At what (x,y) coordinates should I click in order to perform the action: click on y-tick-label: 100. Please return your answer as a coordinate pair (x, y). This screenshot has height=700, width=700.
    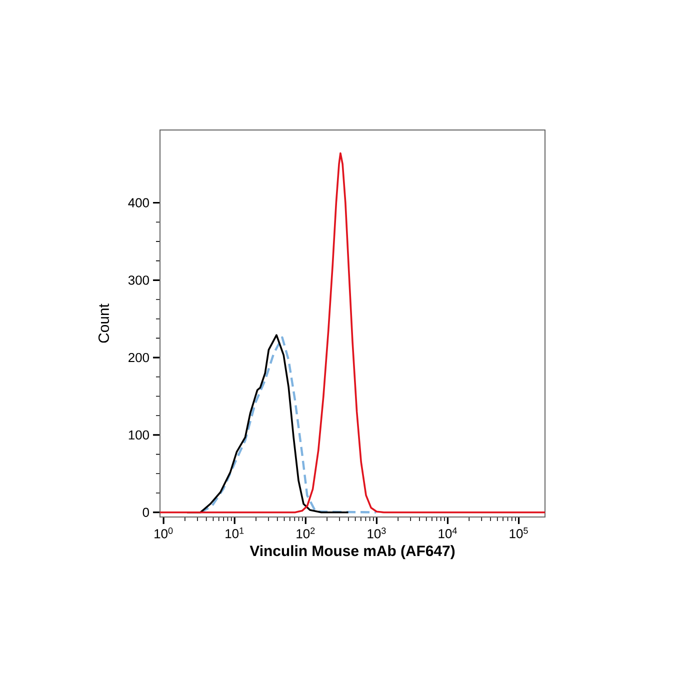
    Looking at the image, I should click on (138, 435).